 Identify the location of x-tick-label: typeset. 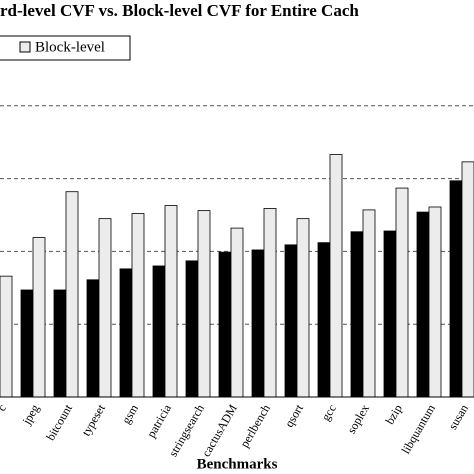
(93, 419).